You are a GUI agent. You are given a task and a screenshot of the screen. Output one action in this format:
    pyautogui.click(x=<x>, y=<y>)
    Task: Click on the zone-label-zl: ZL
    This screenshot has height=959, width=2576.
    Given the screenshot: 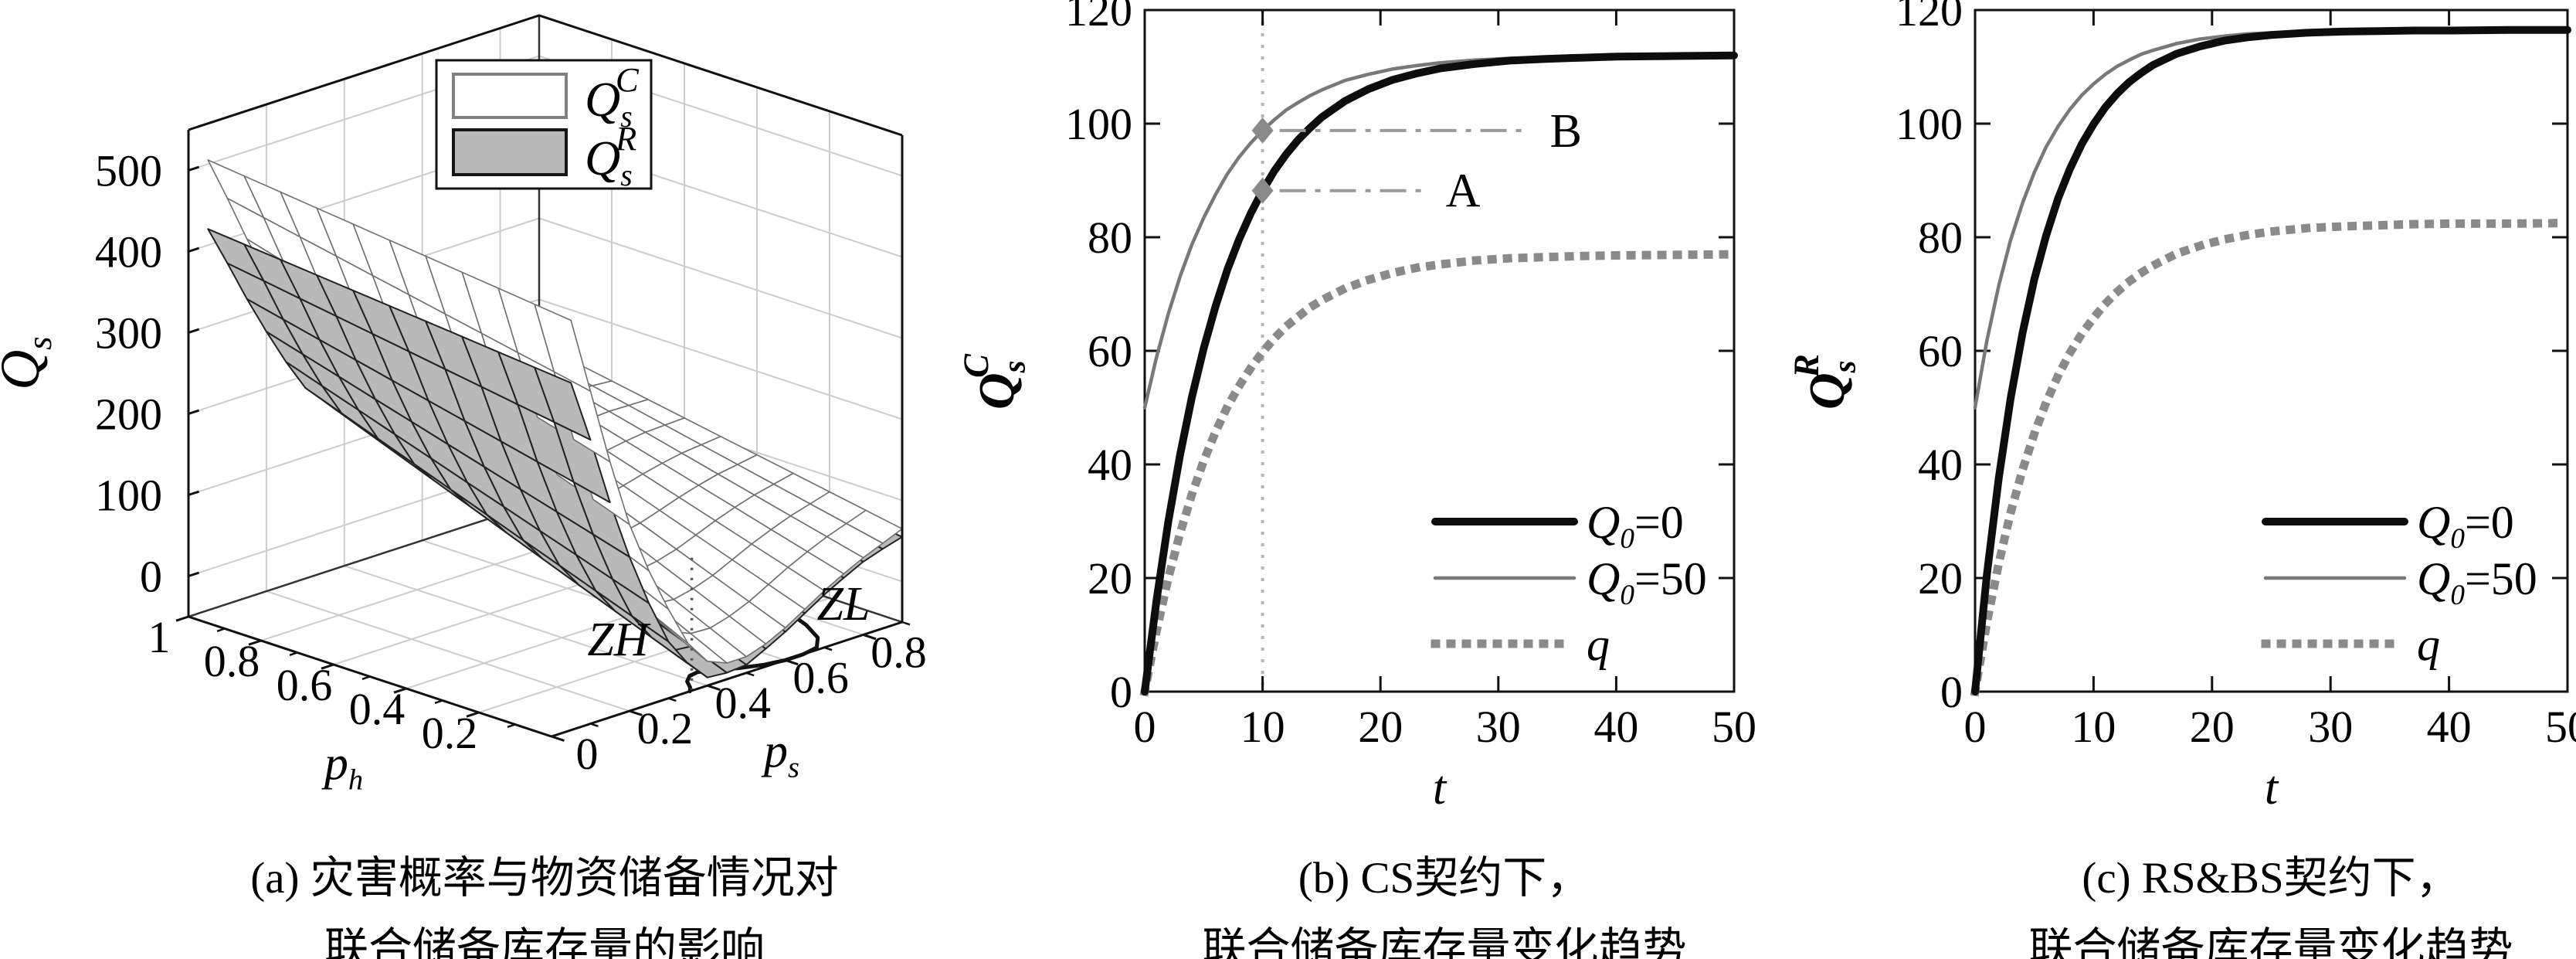 What is the action you would take?
    pyautogui.click(x=844, y=604)
    